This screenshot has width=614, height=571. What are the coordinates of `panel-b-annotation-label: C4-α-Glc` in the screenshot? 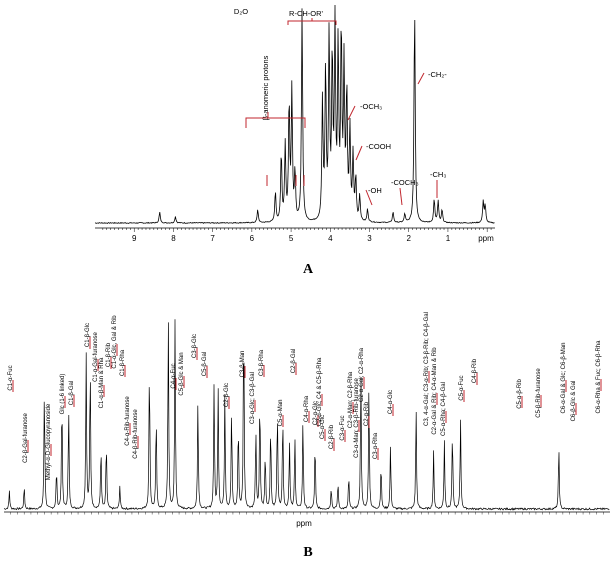 It's located at (391, 402).